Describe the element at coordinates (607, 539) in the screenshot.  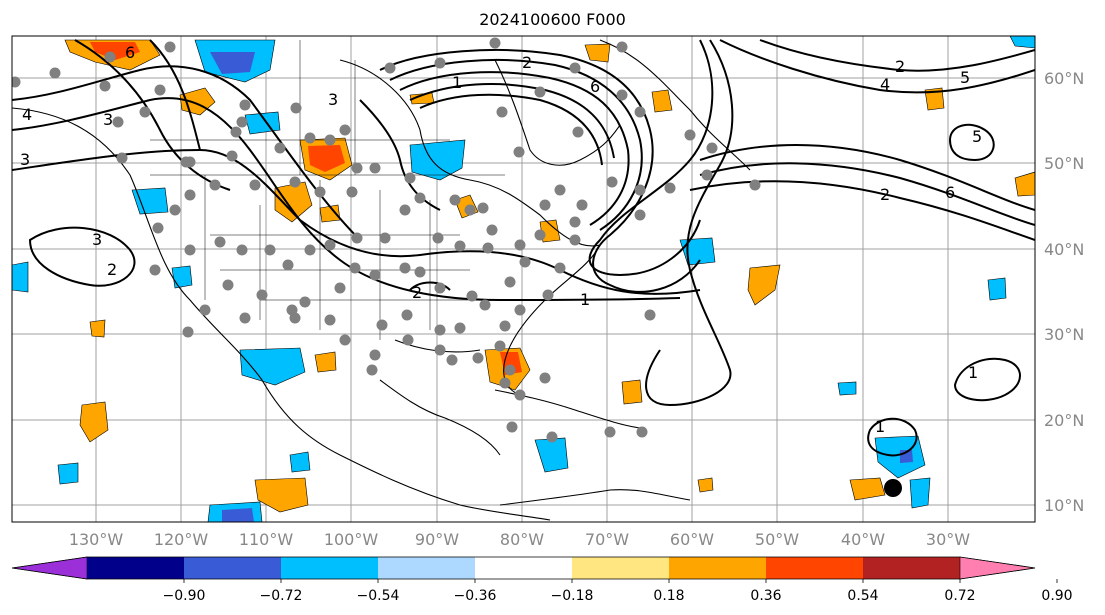
I see `longitude-label: 70°W` at that location.